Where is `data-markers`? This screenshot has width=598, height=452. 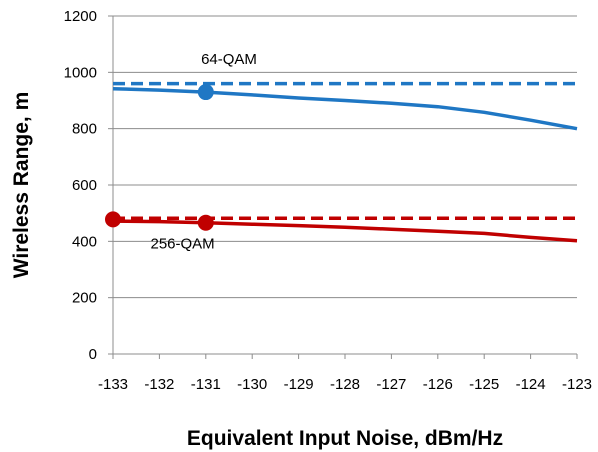
data-markers is located at coordinates (159, 157).